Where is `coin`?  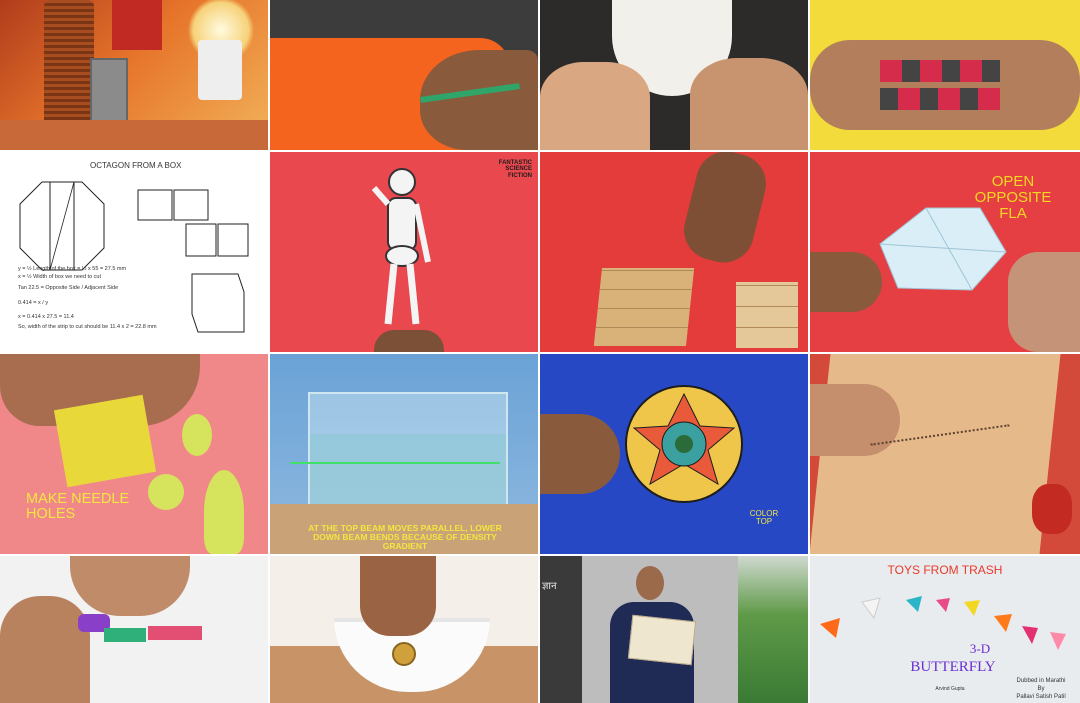 coin is located at coordinates (404, 654).